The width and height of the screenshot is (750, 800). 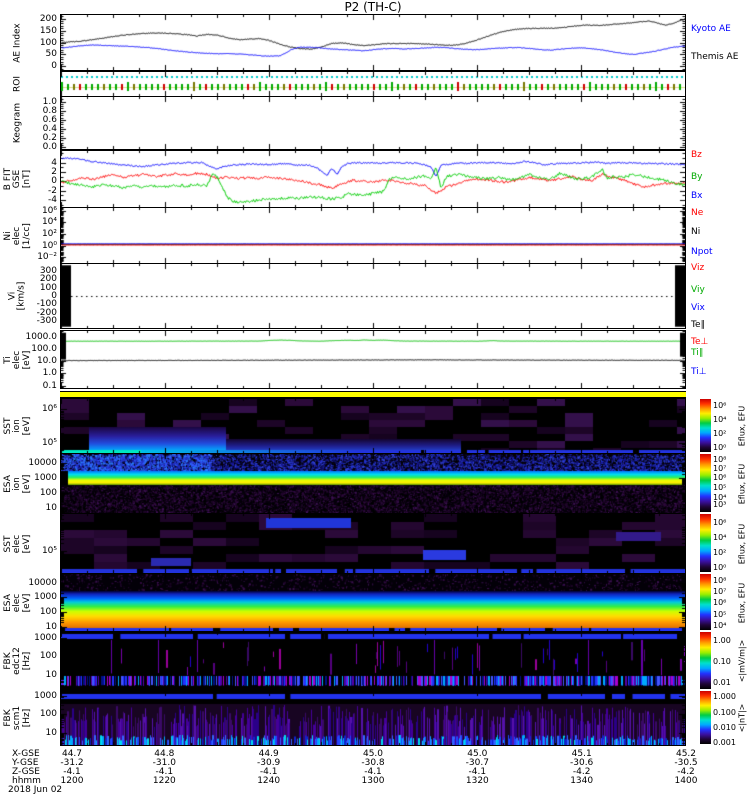 I want to click on ytick-label-sst_ion: 10⁵, so click(x=49, y=442).